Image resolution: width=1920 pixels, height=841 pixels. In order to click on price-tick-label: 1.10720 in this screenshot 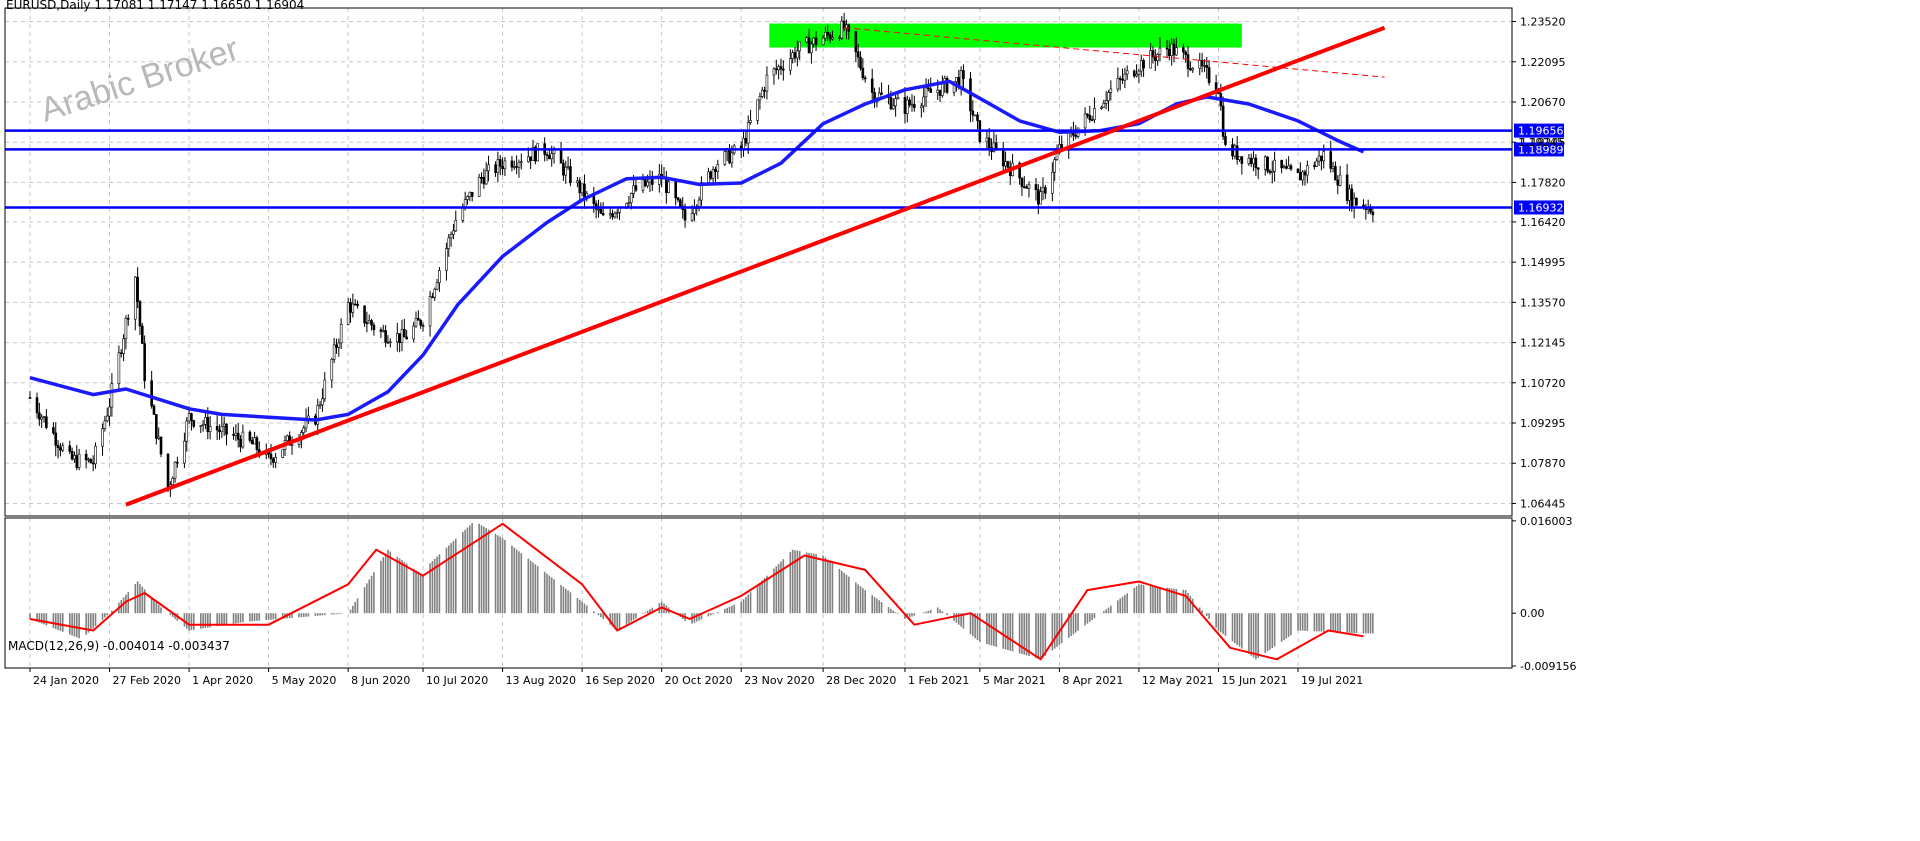, I will do `click(1543, 383)`.